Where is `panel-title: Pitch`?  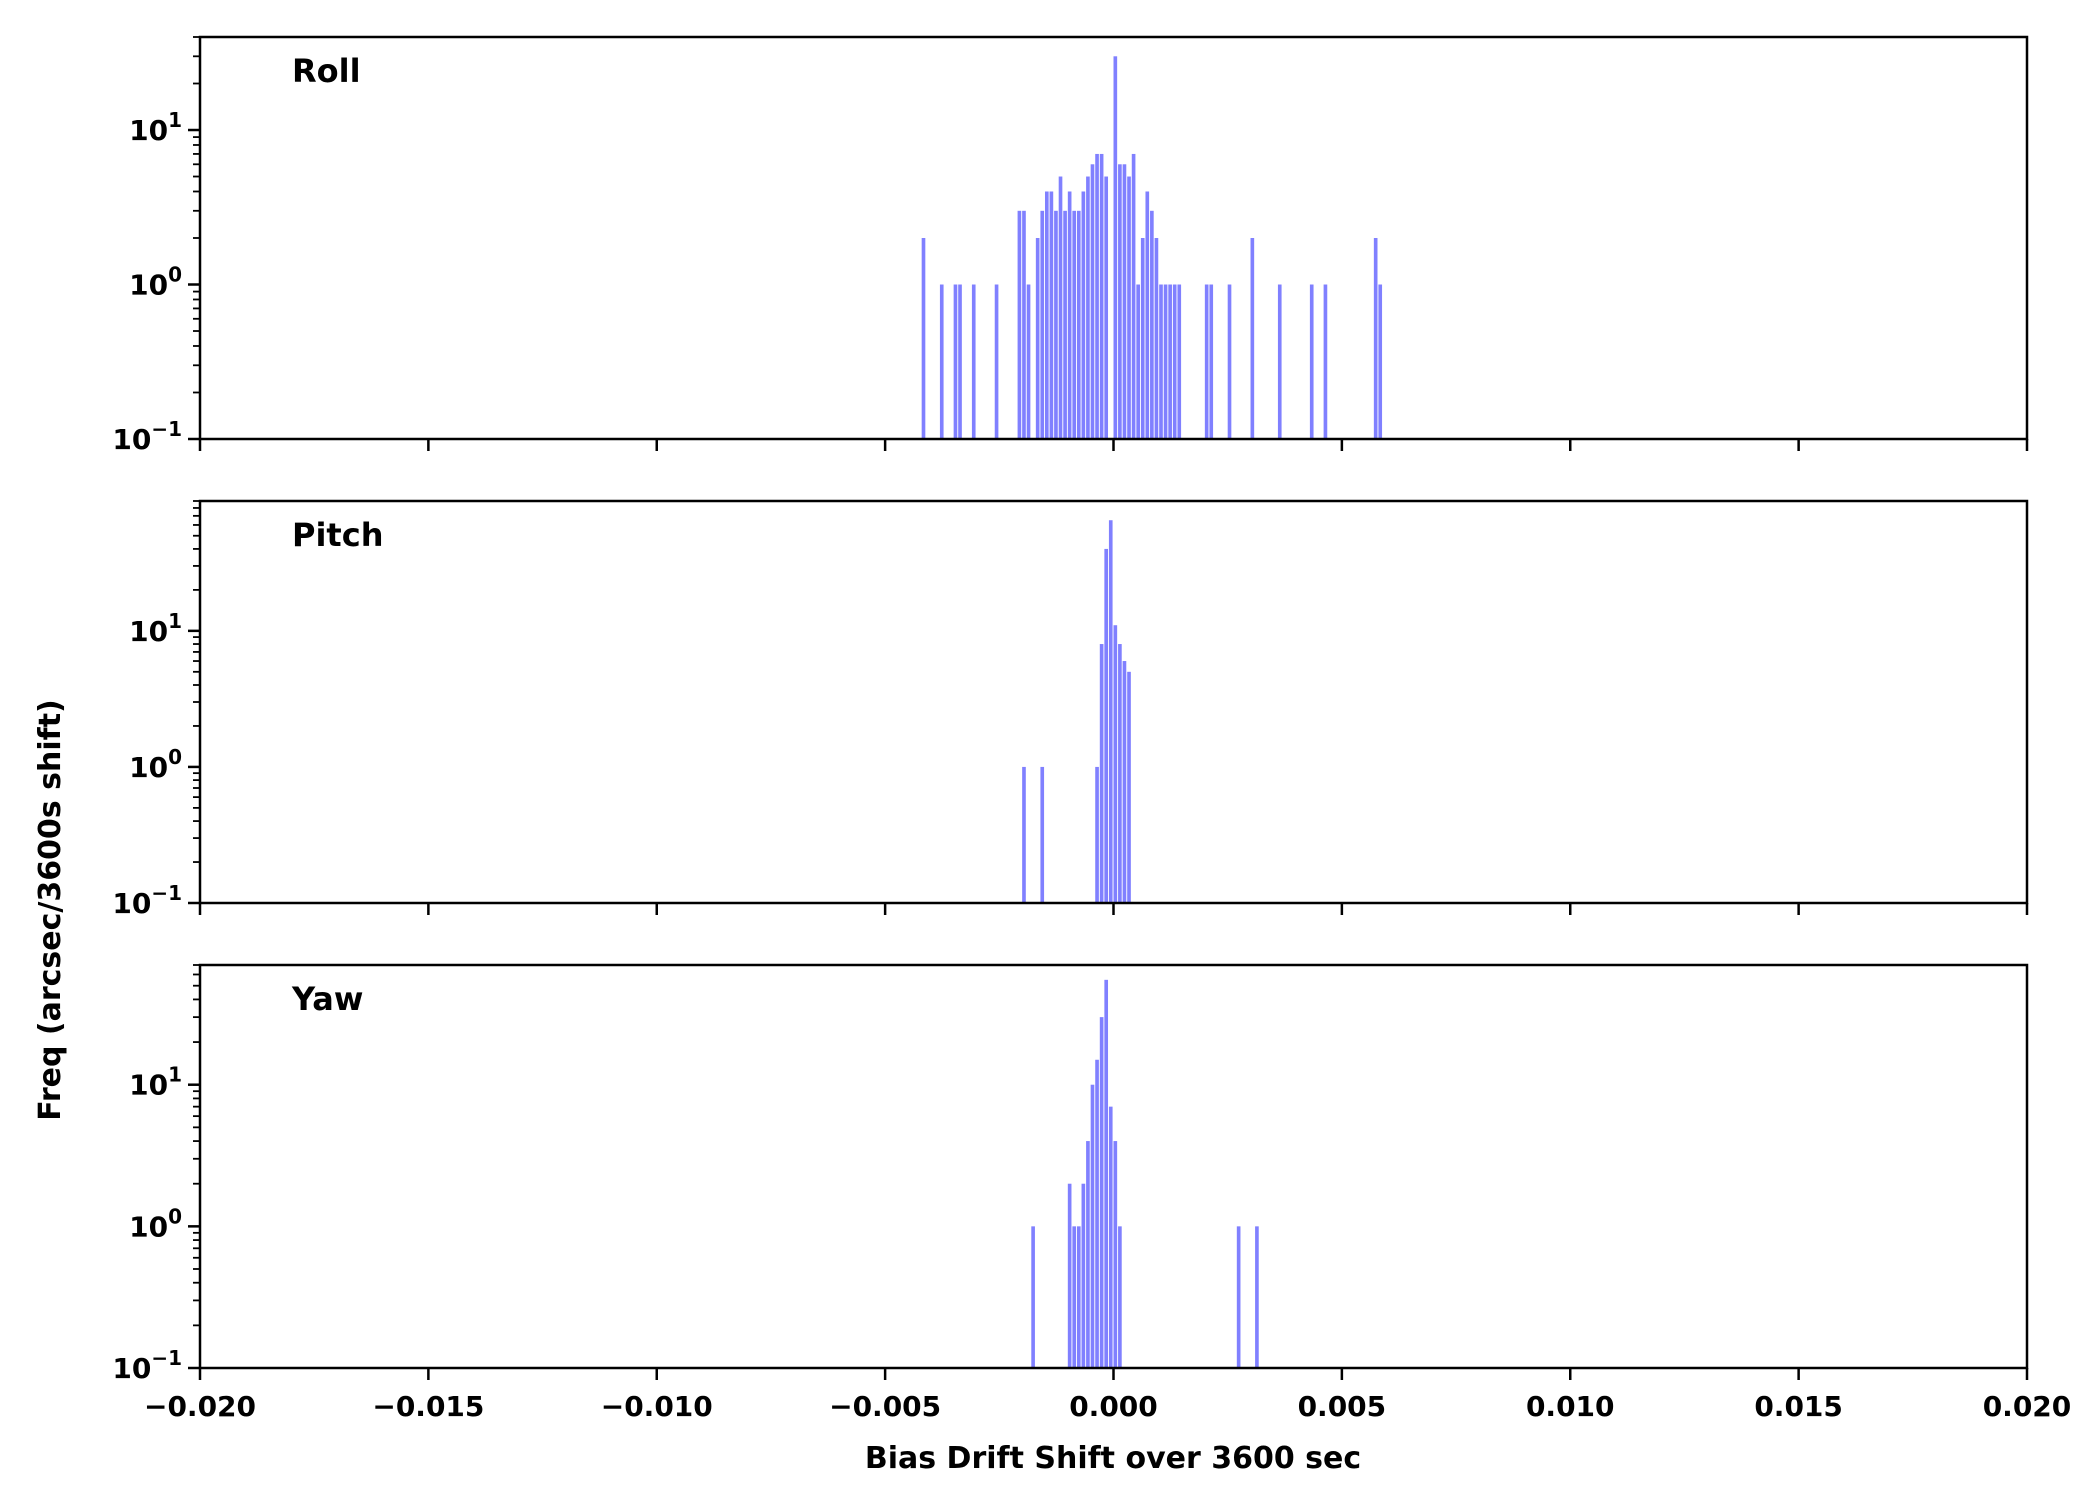 panel-title: Pitch is located at coordinates (337, 535).